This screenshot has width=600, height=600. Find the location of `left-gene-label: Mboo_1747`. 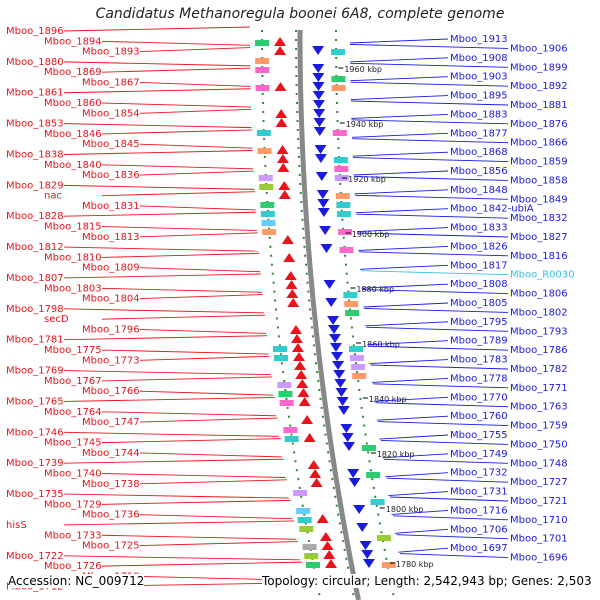

left-gene-label: Mboo_1747 is located at coordinates (111, 422).